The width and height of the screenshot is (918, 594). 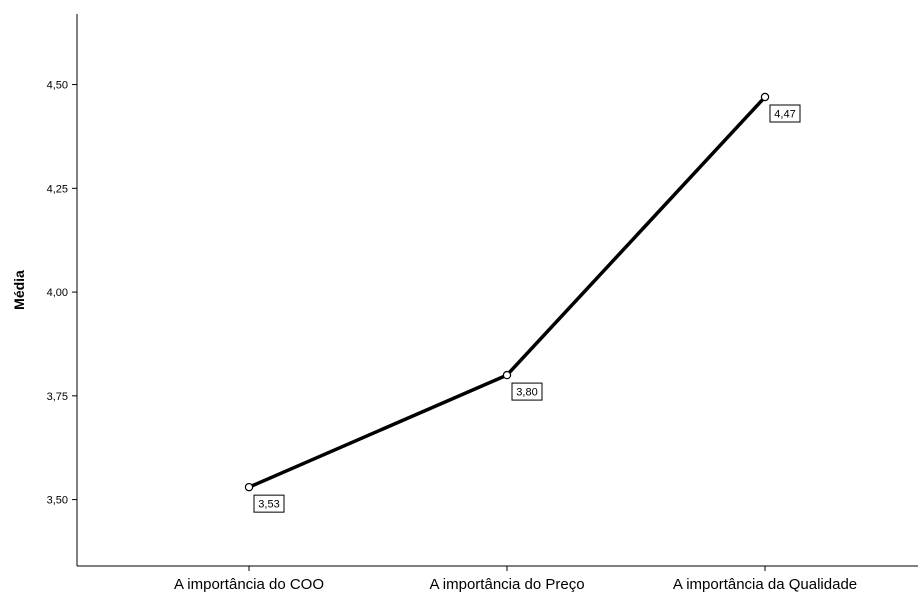 What do you see at coordinates (765, 584) in the screenshot?
I see `x-tick-label: A importância da Qualidade` at bounding box center [765, 584].